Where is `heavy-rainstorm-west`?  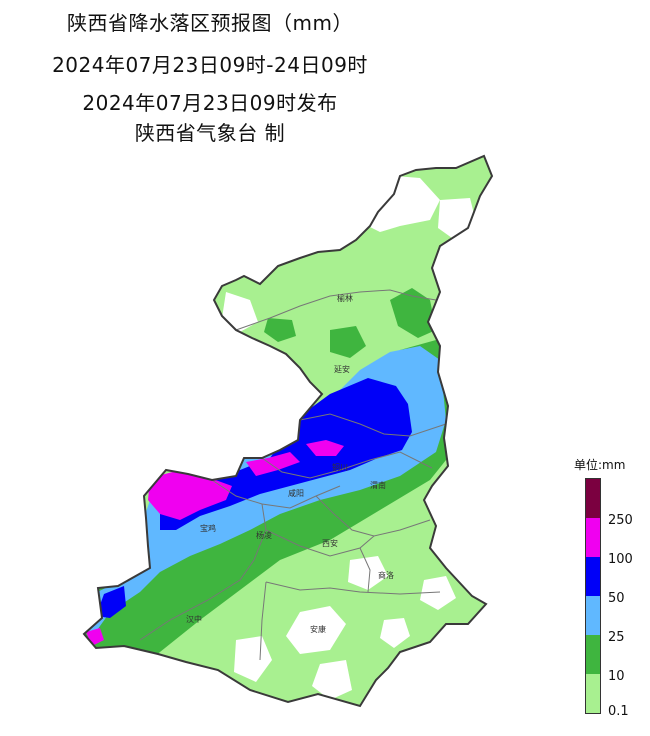
heavy-rainstorm-west is located at coordinates (190, 495).